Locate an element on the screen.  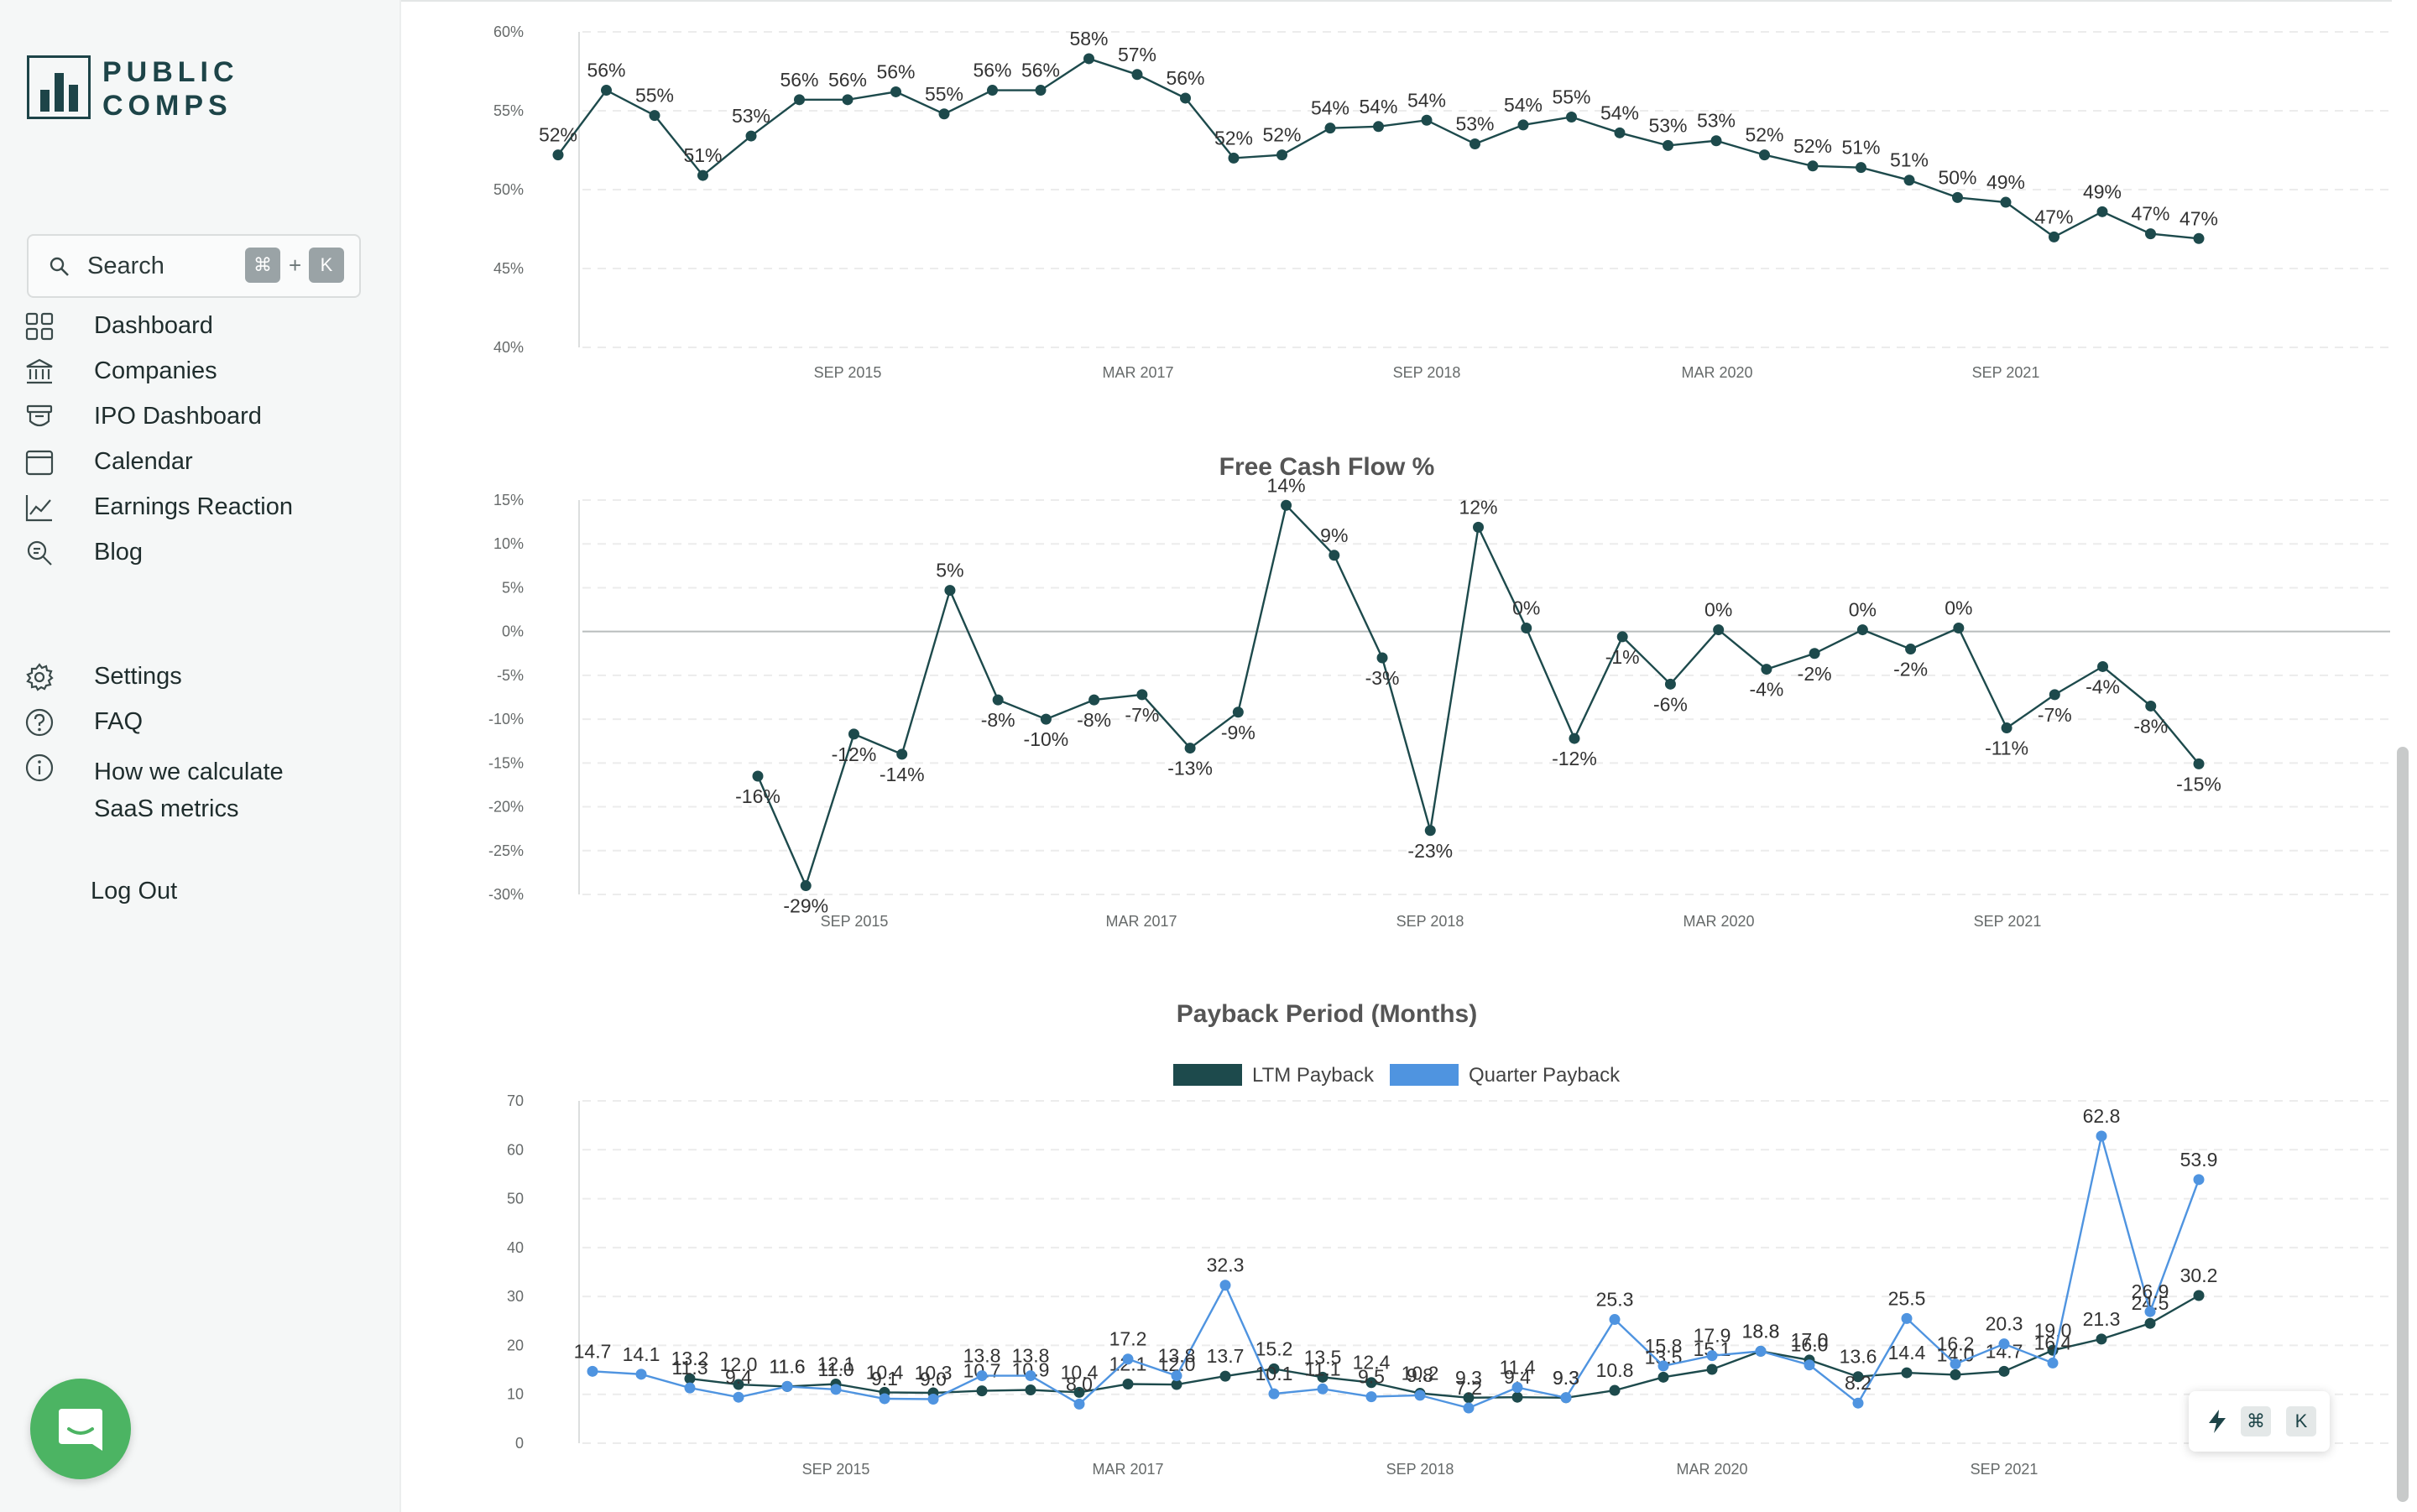
data-label: 14% is located at coordinates (1286, 485).